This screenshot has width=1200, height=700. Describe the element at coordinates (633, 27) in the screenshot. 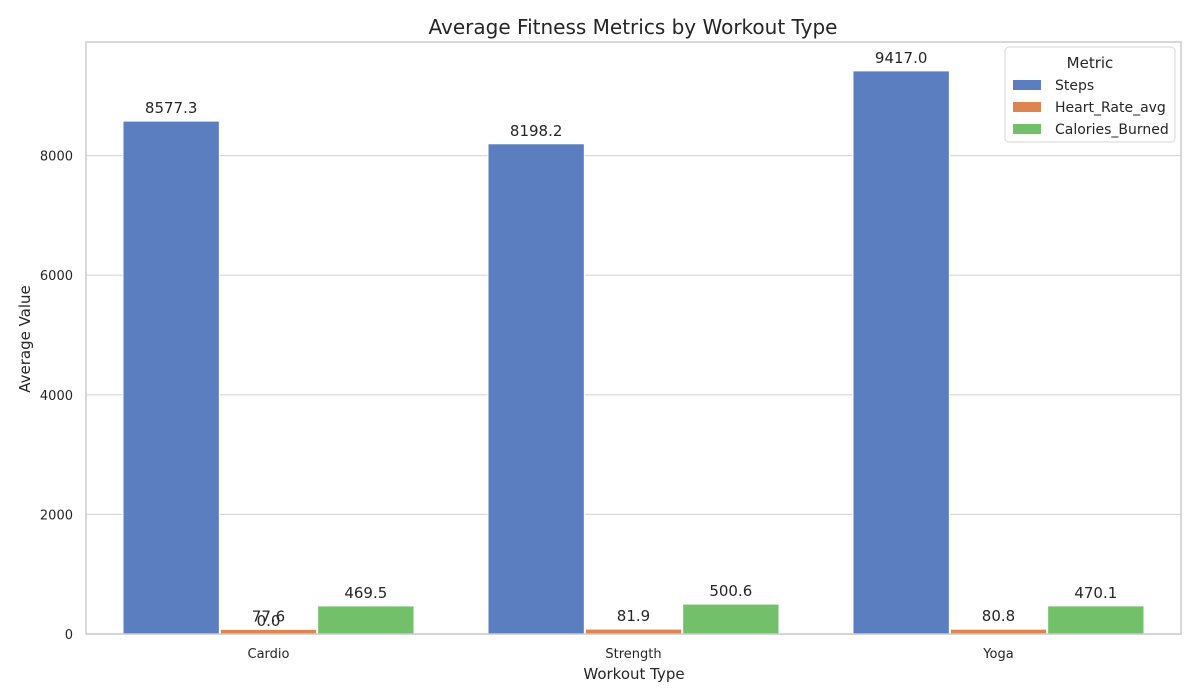

I see `chart-title: Average Fitness Metrics by Workout Type` at that location.